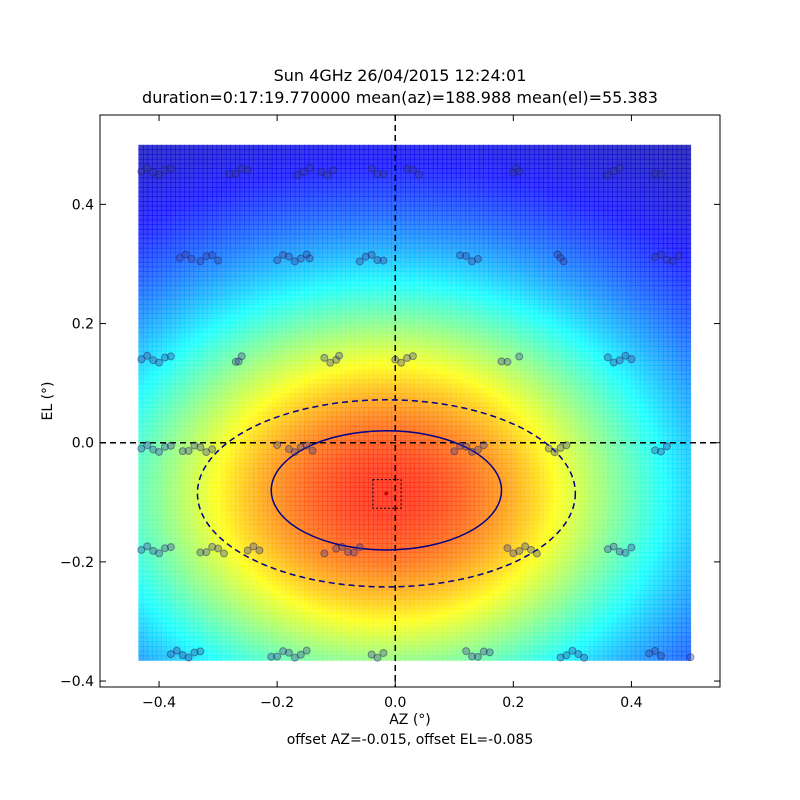 Image resolution: width=800 pixels, height=800 pixels. I want to click on chart-title: Sun 4GHz 26/04/2015 12:24:01, so click(400, 75).